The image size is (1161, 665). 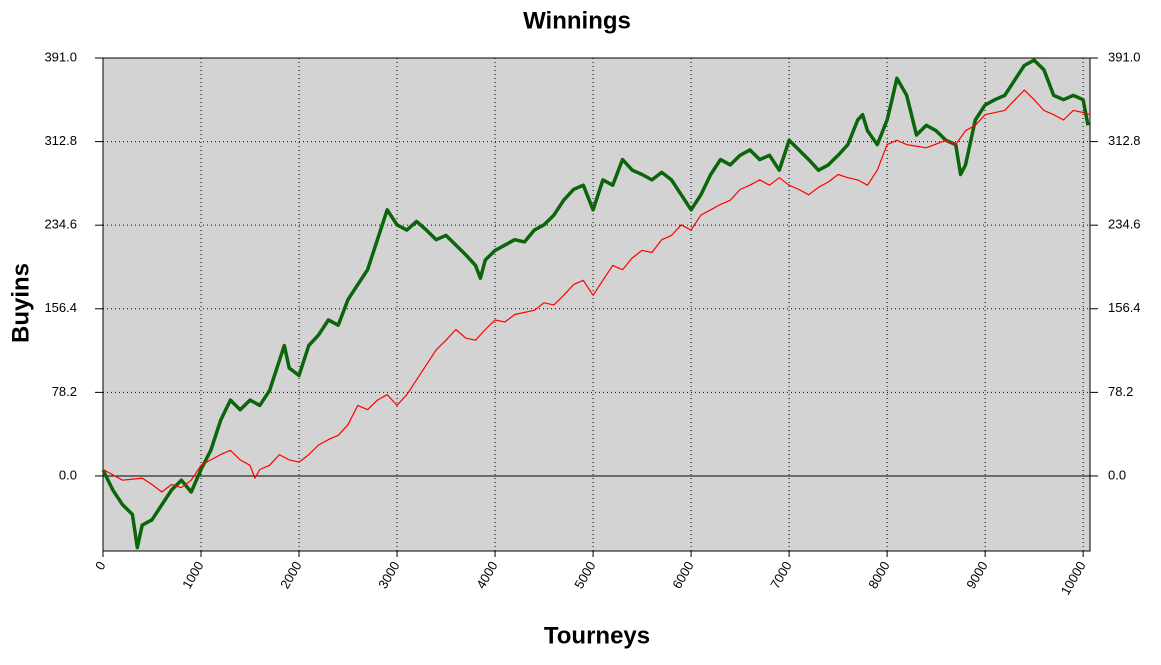 What do you see at coordinates (64, 391) in the screenshot?
I see `y-tick-label: 78.2` at bounding box center [64, 391].